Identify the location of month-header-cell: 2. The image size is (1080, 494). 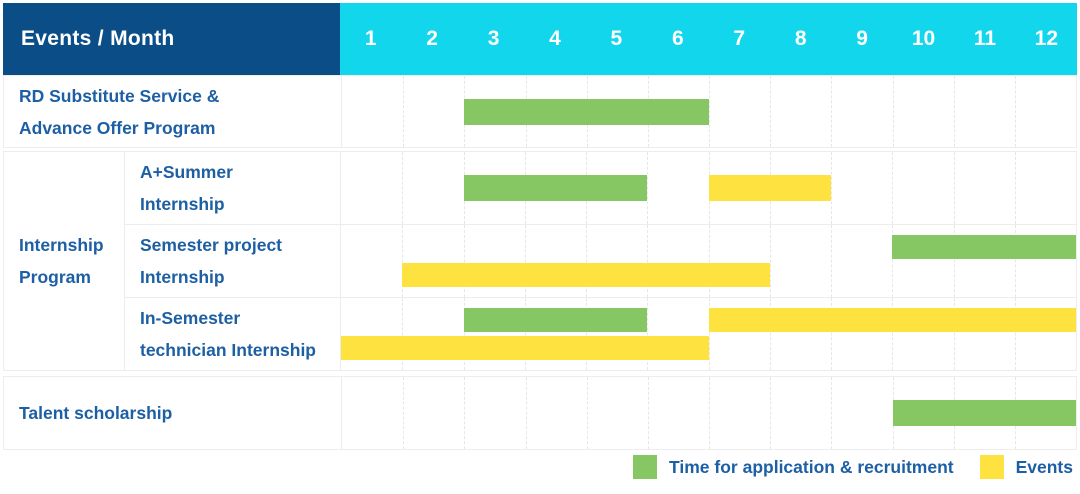
(432, 38).